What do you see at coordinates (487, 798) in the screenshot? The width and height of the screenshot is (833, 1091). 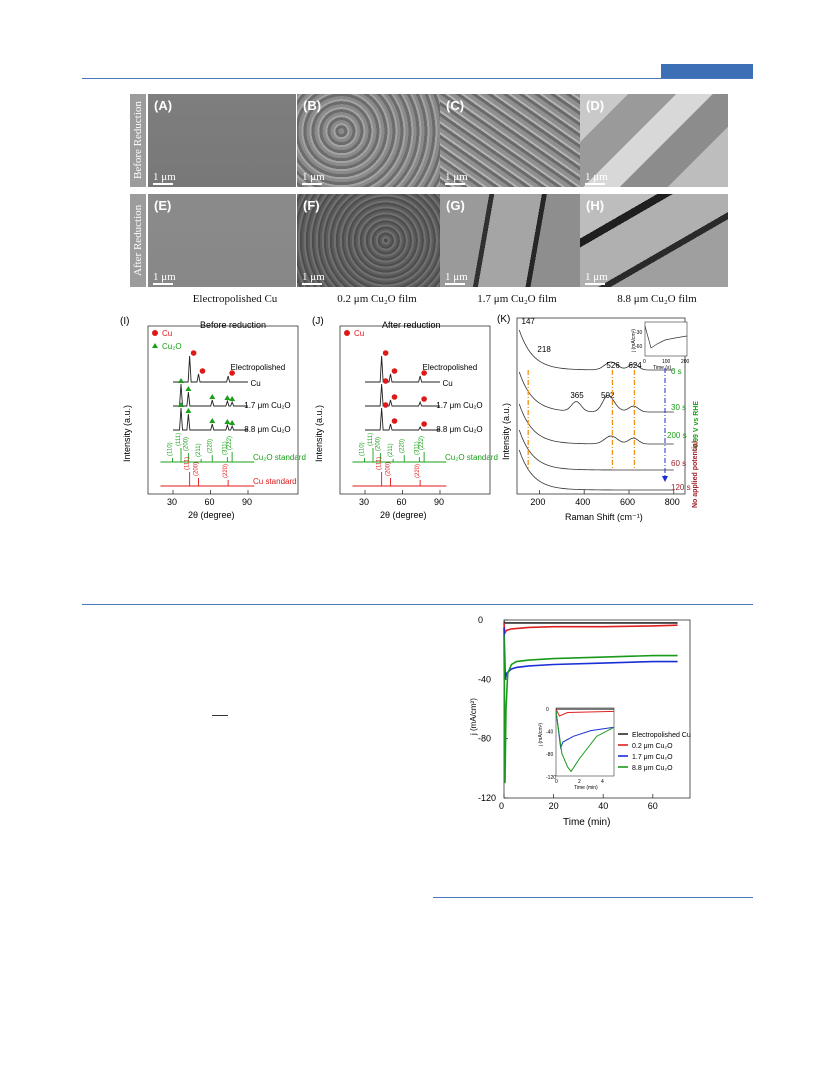 I see `y-tick-label: -120` at bounding box center [487, 798].